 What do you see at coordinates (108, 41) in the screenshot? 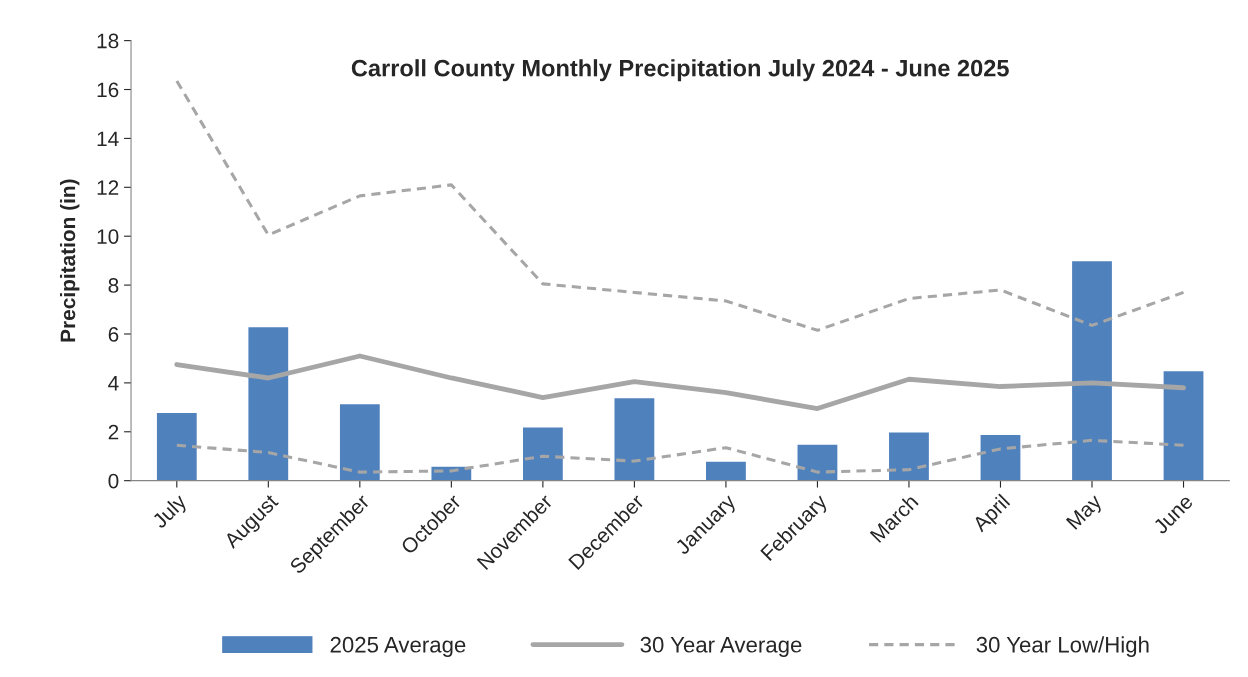
I see `y-tick-label: 18` at bounding box center [108, 41].